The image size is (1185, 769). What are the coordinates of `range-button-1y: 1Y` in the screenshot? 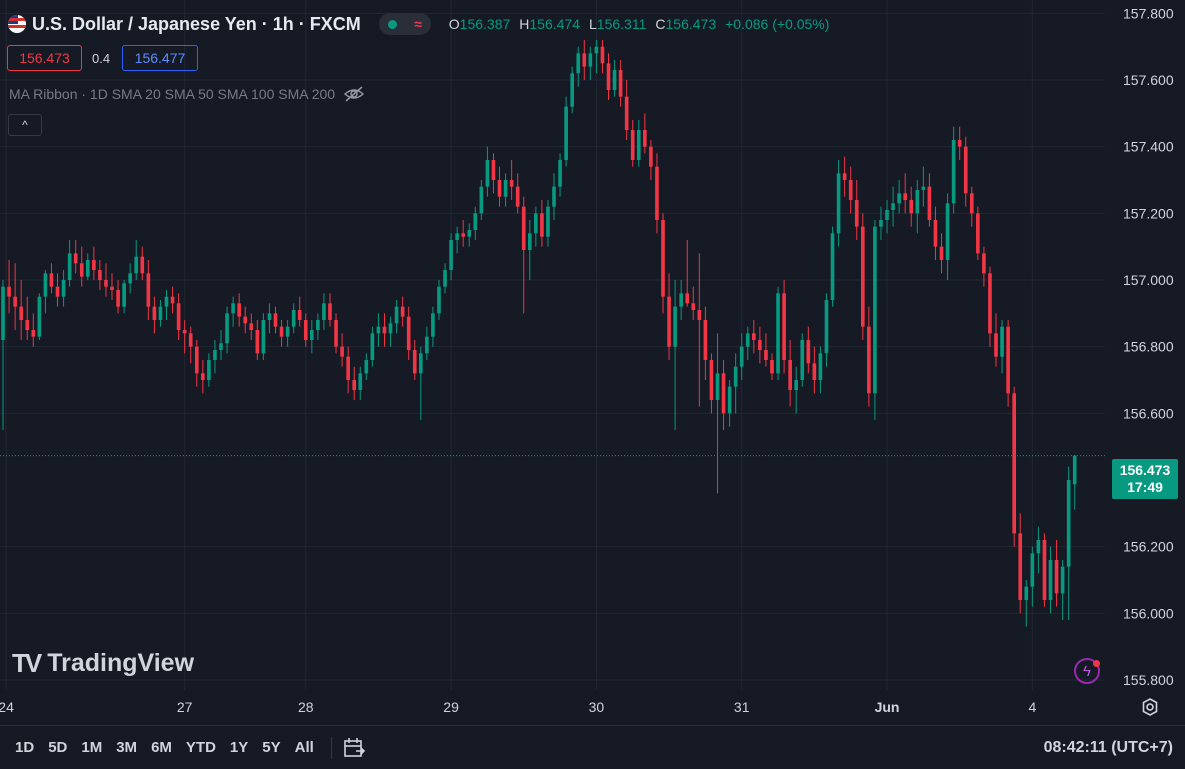 It's located at (239, 747).